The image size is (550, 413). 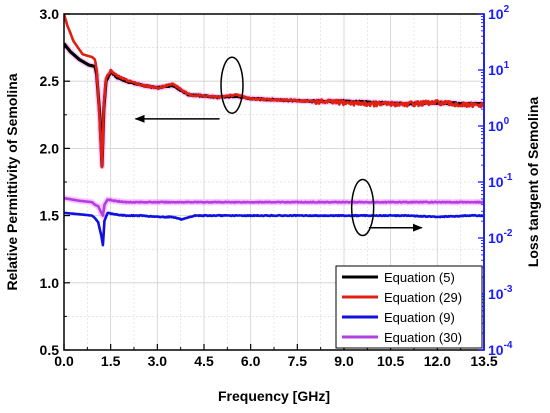 I want to click on y-left-tick-label: 1.5, so click(x=50, y=216).